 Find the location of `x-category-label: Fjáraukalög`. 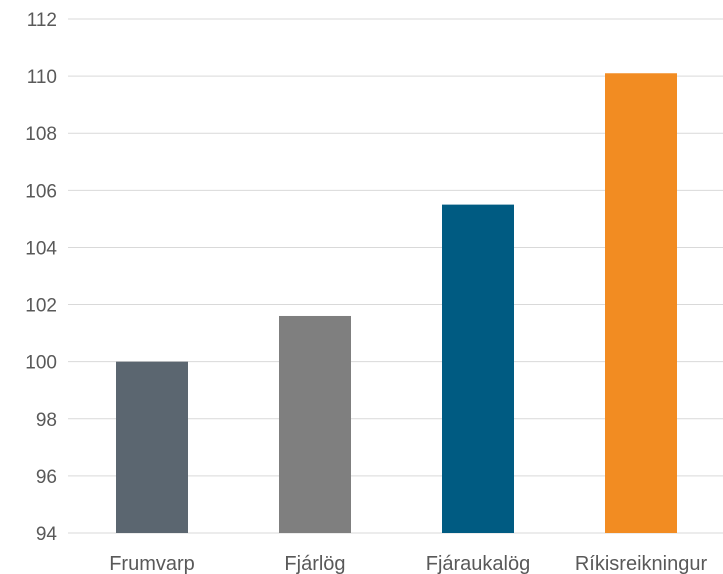

x-category-label: Fjáraukalög is located at coordinates (478, 563).